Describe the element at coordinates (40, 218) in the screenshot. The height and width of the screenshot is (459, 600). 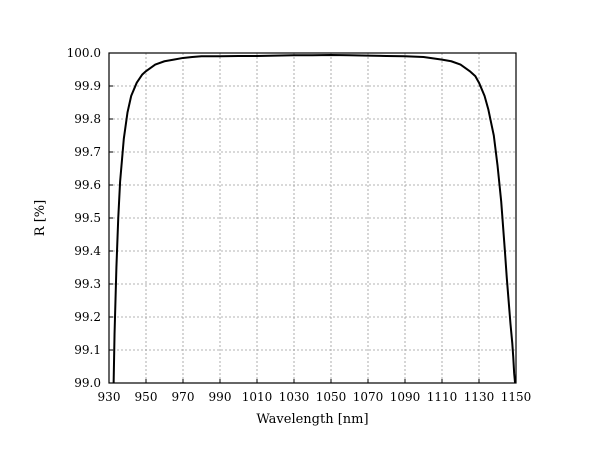
I see `y-axis-title: R [%]` at that location.